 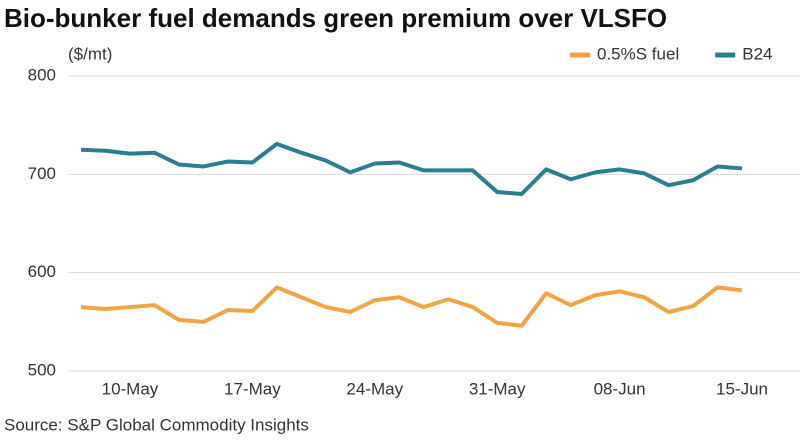 I want to click on source: Source: S&P Global Commodity Insights, so click(x=156, y=424).